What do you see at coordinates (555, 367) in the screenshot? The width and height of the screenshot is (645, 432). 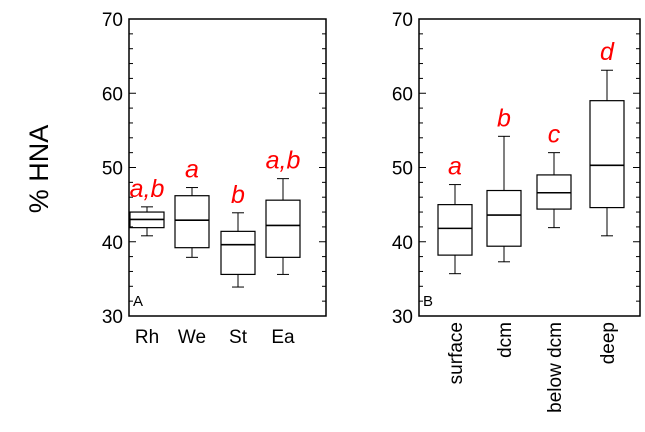 I see `x-tick-label: below dcm` at bounding box center [555, 367].